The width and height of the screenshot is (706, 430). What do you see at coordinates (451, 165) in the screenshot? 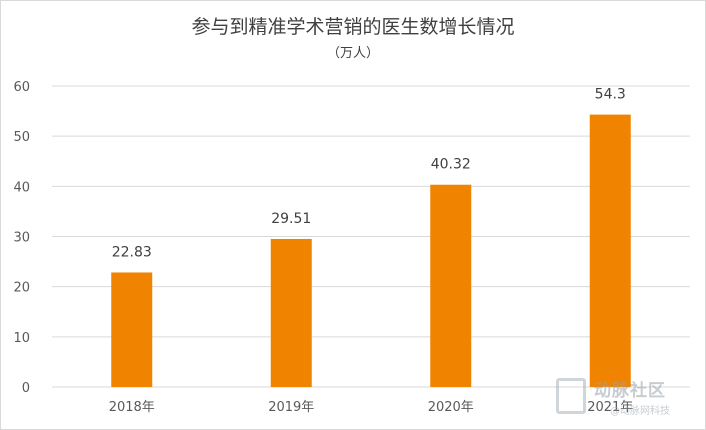
I see `data-label: 40.32` at bounding box center [451, 165].